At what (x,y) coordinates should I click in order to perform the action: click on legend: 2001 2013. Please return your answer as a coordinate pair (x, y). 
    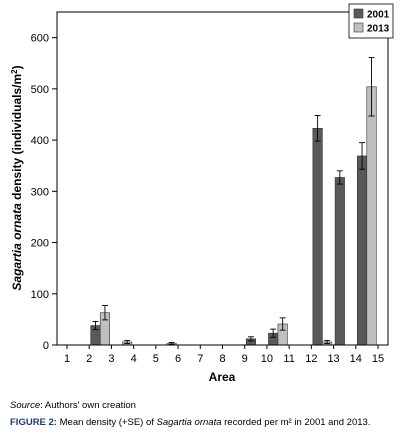
    Looking at the image, I should click on (371, 21).